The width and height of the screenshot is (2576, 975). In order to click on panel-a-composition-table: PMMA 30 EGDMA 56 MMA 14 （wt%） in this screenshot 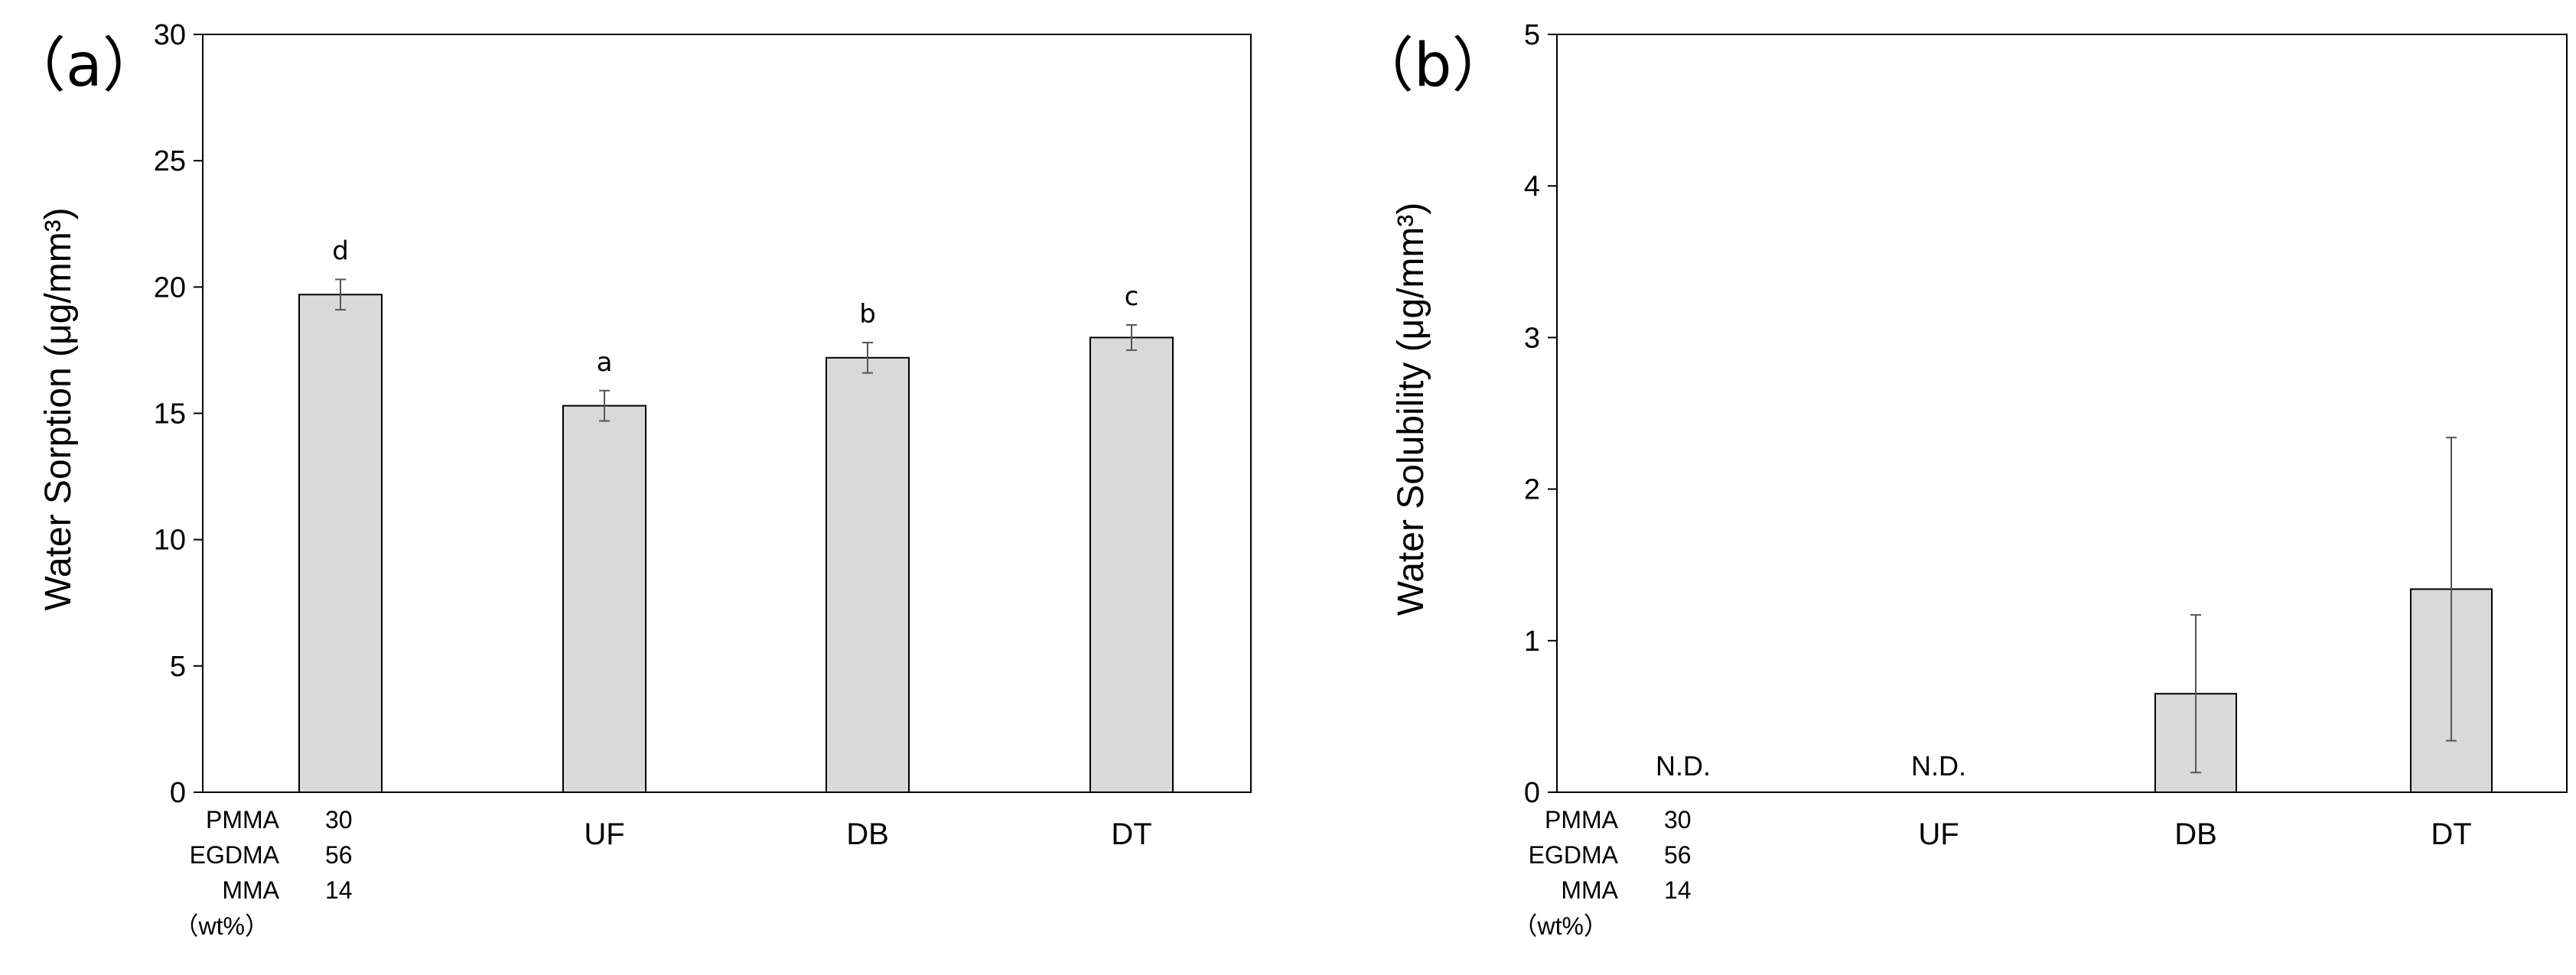, I will do `click(264, 873)`.